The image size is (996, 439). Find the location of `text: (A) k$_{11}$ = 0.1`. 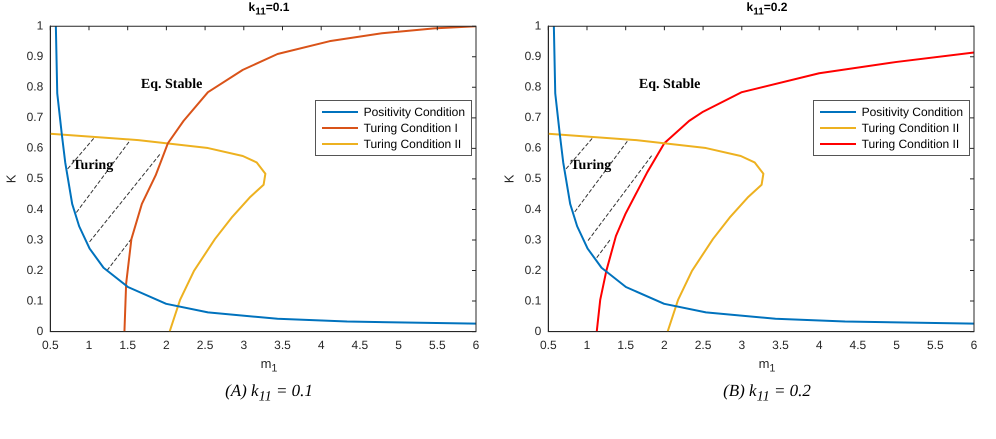

text: (A) k$_{11}$ = 0.1 is located at coordinates (269, 392).